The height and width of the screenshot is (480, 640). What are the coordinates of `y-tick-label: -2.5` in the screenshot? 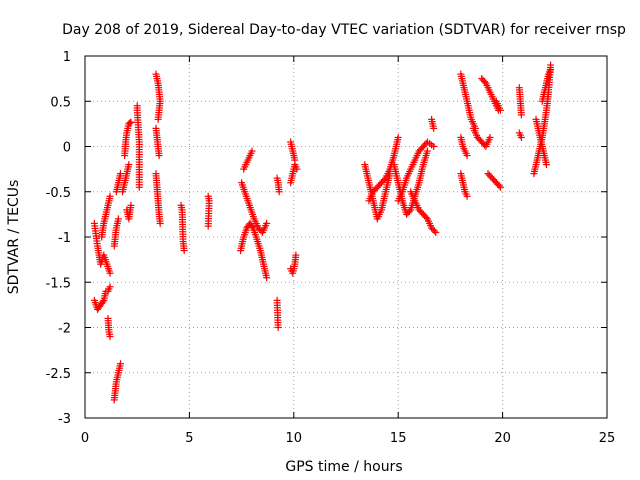 It's located at (58, 374).